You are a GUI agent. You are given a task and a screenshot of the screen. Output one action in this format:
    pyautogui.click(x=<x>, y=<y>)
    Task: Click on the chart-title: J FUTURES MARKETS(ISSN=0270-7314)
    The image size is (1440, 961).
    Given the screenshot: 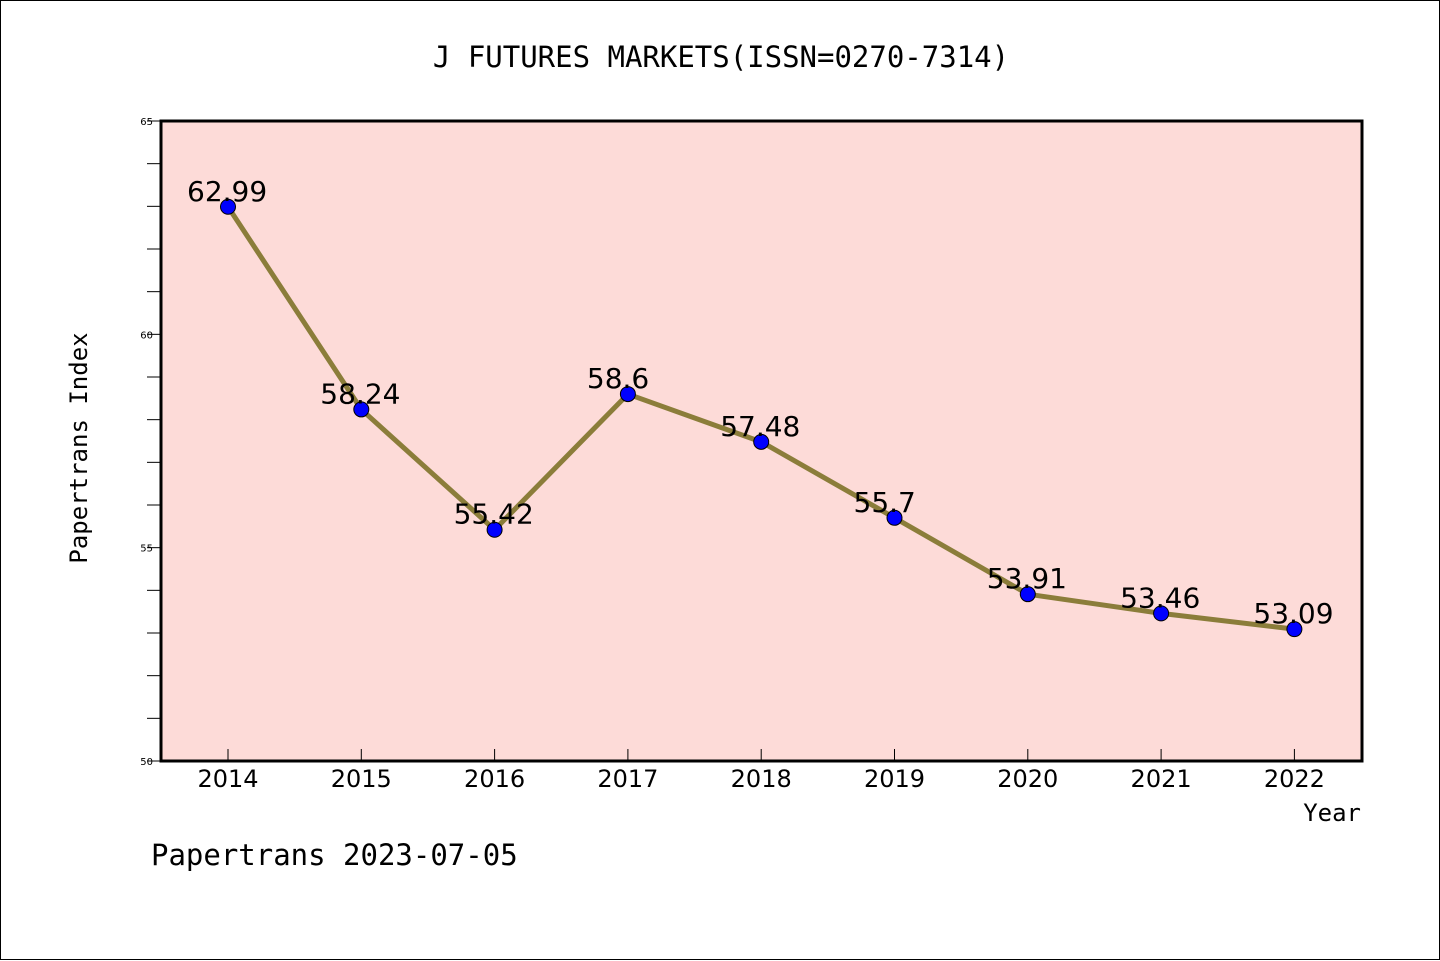 What is the action you would take?
    pyautogui.click(x=721, y=57)
    